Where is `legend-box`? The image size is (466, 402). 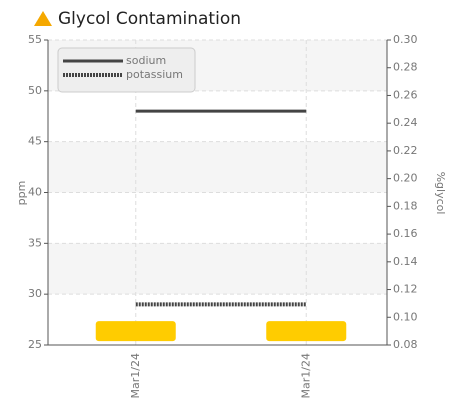
legend-box is located at coordinates (126, 70).